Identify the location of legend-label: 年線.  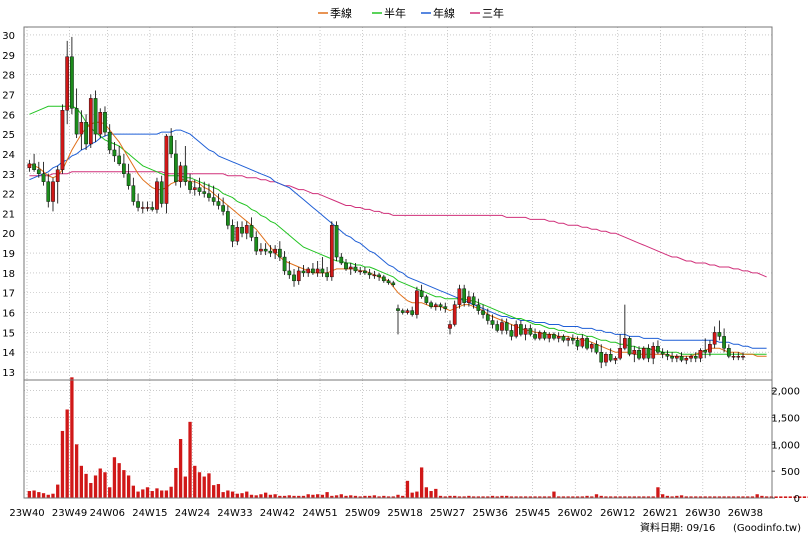
(444, 13).